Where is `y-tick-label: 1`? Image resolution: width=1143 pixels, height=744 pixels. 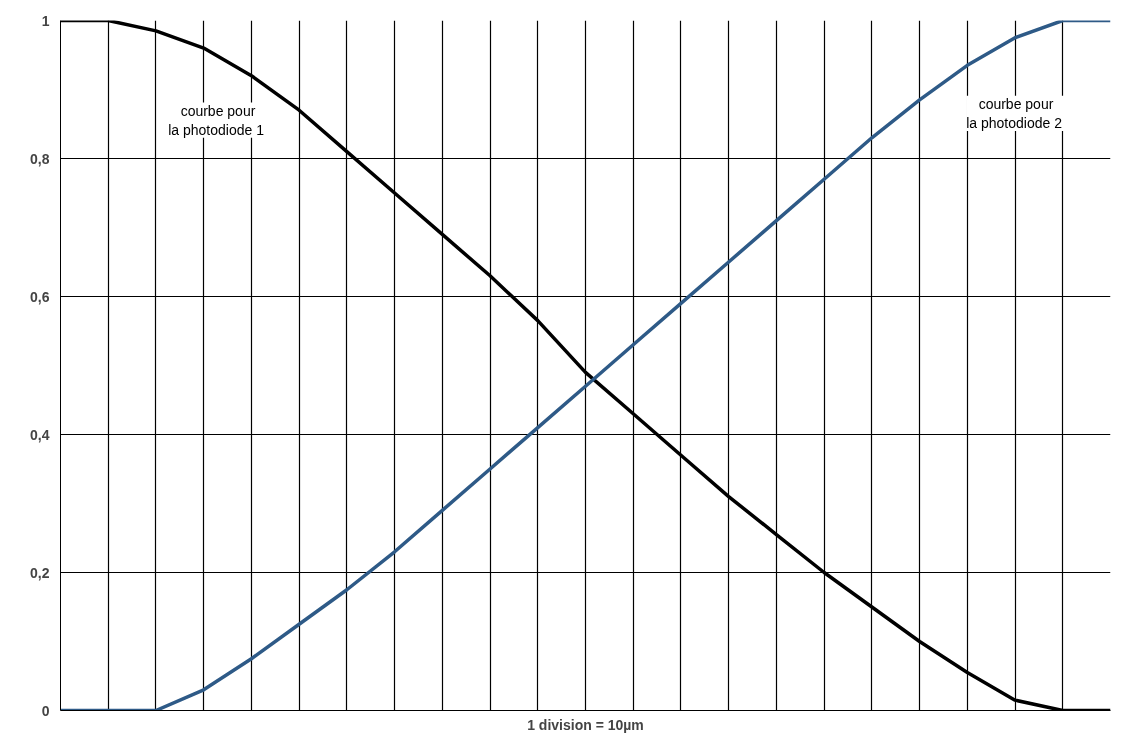 y-tick-label: 1 is located at coordinates (45, 20).